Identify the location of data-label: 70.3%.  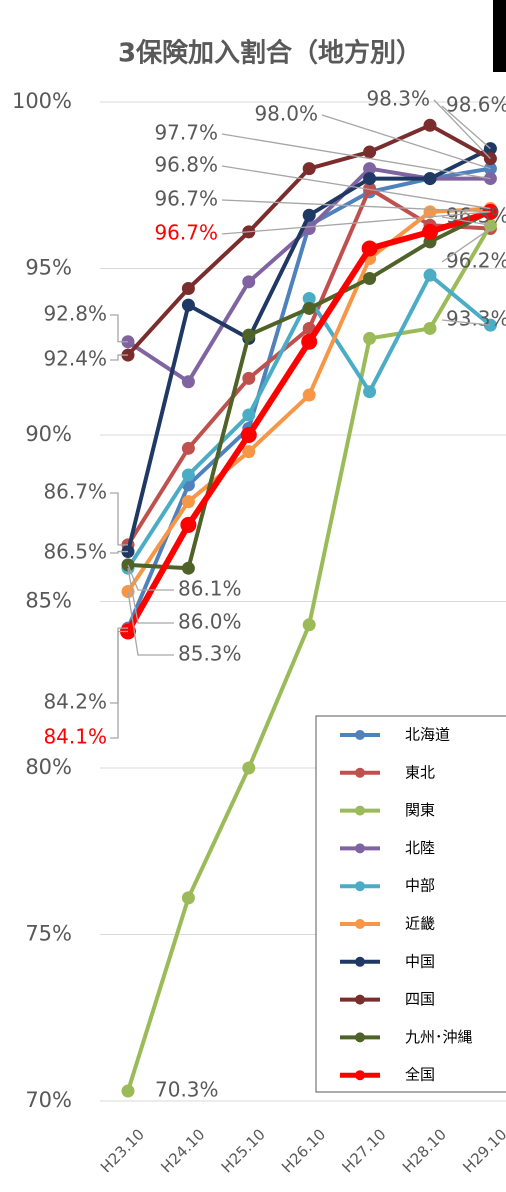
(187, 1090).